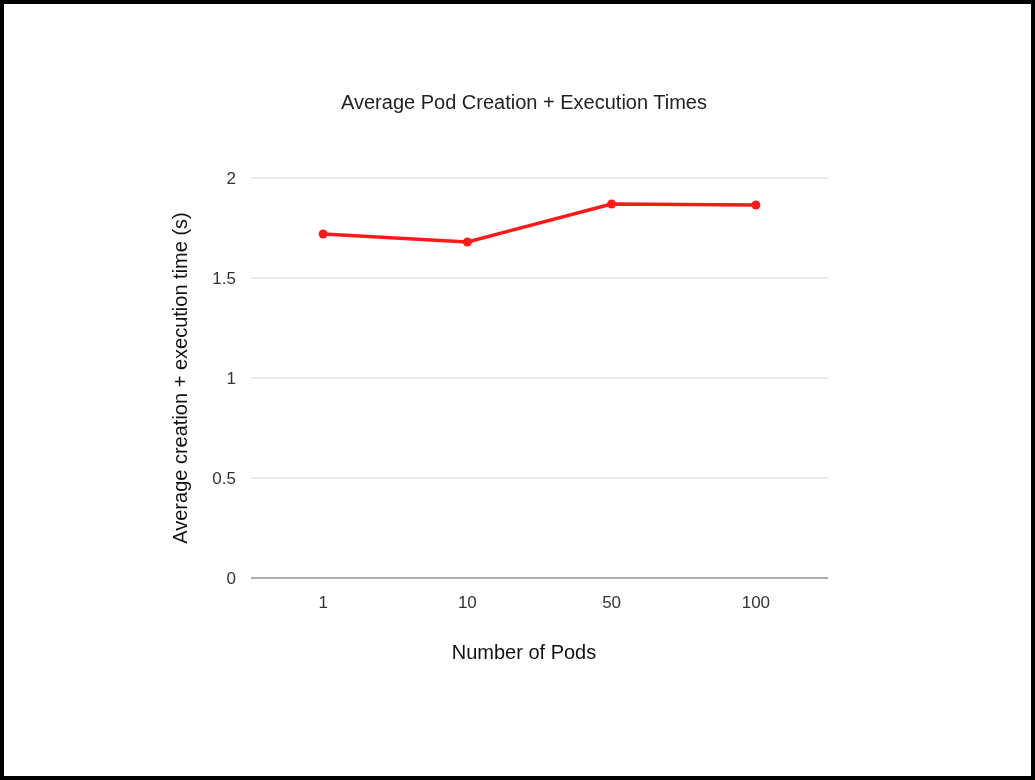 This screenshot has width=1035, height=780. What do you see at coordinates (224, 278) in the screenshot?
I see `y-tick-label: 1.5` at bounding box center [224, 278].